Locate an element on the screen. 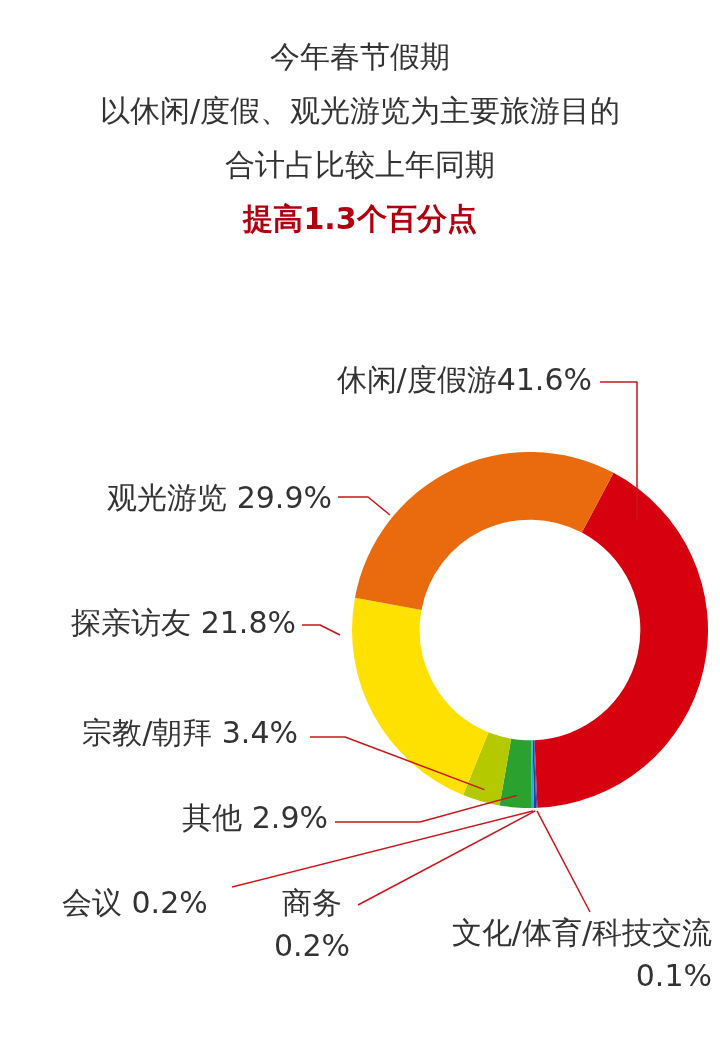 Image resolution: width=720 pixels, height=1044 pixels. slice-label: 宗教/朝拜 3.4% is located at coordinates (190, 732).